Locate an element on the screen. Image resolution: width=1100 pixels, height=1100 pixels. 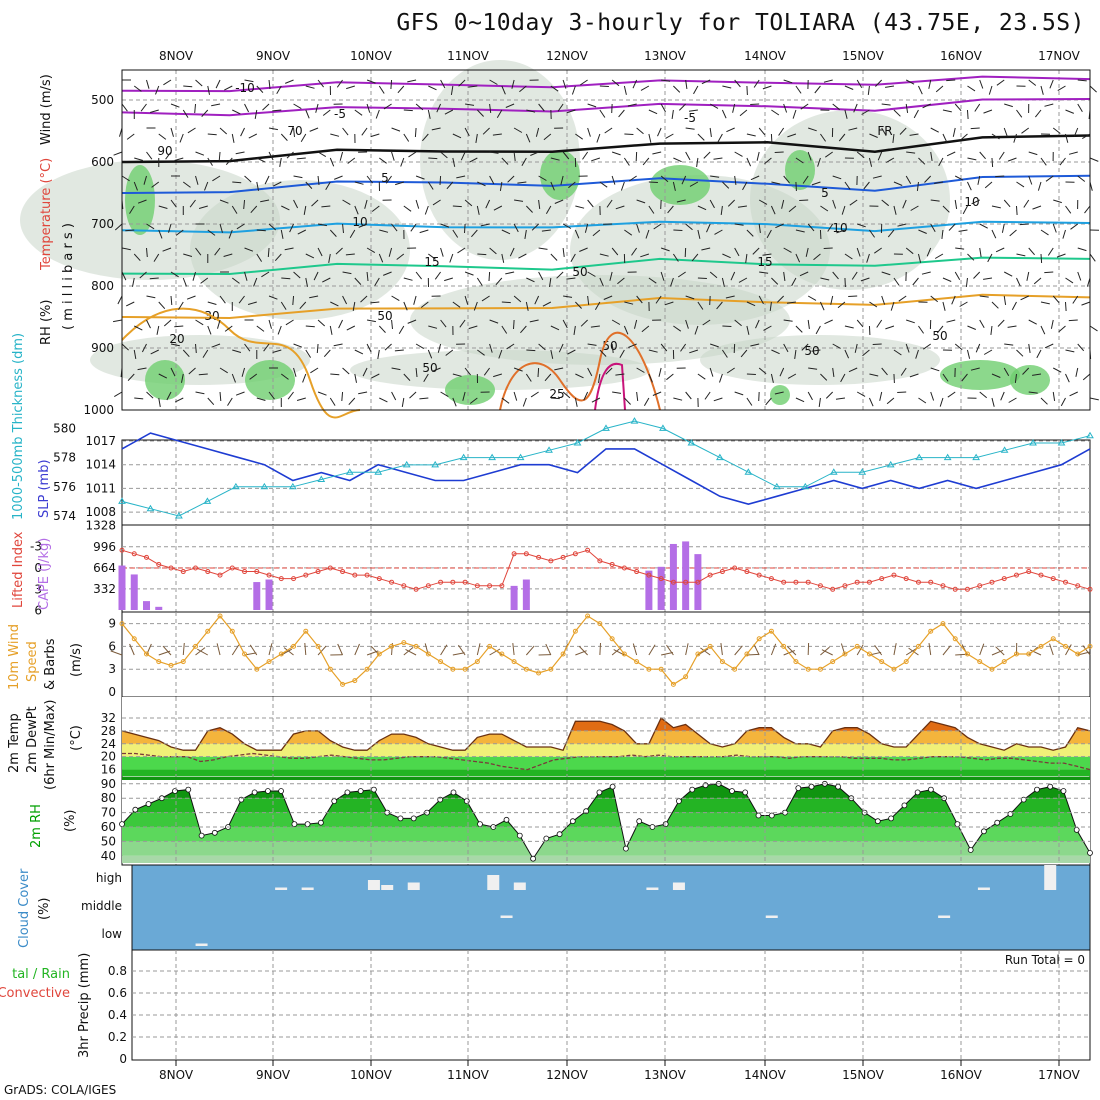
x-tick-label-top: 16NOV is located at coordinates (961, 56).